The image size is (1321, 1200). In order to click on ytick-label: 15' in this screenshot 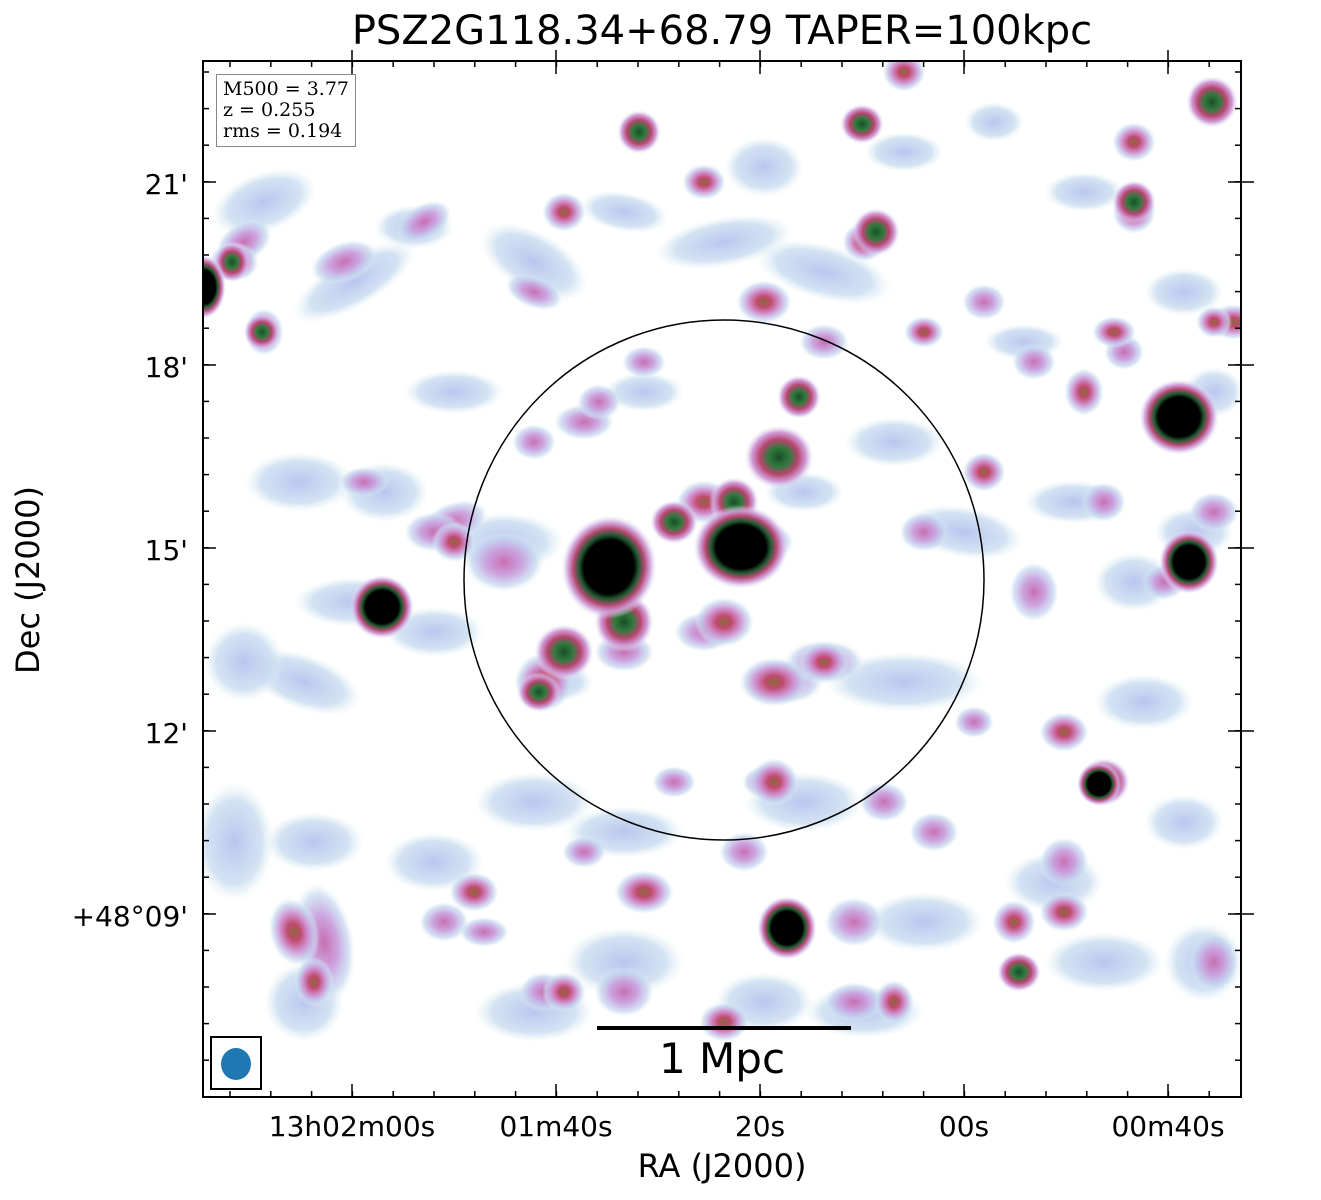, I will do `click(166, 550)`.